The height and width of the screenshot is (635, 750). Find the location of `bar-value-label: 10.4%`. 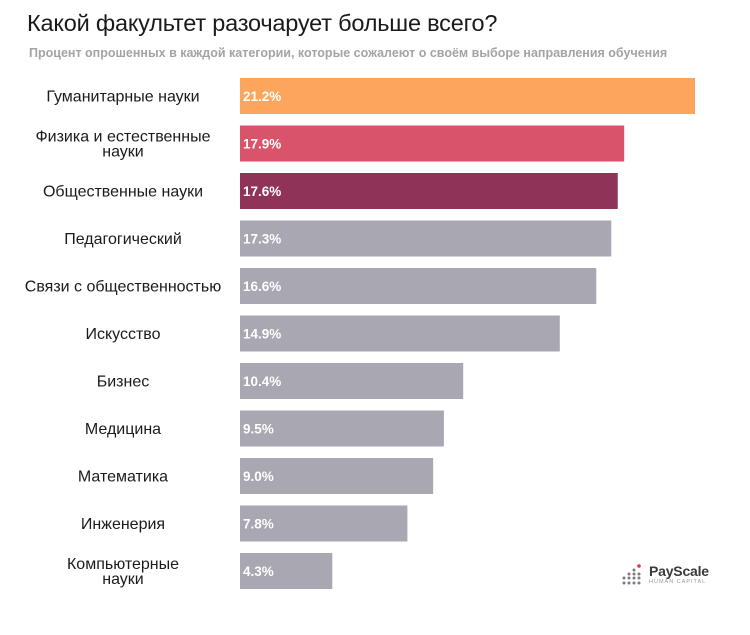

bar-value-label: 10.4% is located at coordinates (262, 381).